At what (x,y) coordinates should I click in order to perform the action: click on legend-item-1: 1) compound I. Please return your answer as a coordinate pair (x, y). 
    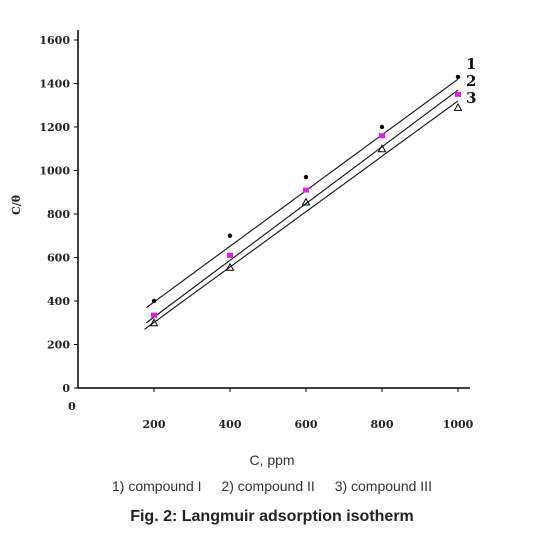
    Looking at the image, I should click on (157, 486).